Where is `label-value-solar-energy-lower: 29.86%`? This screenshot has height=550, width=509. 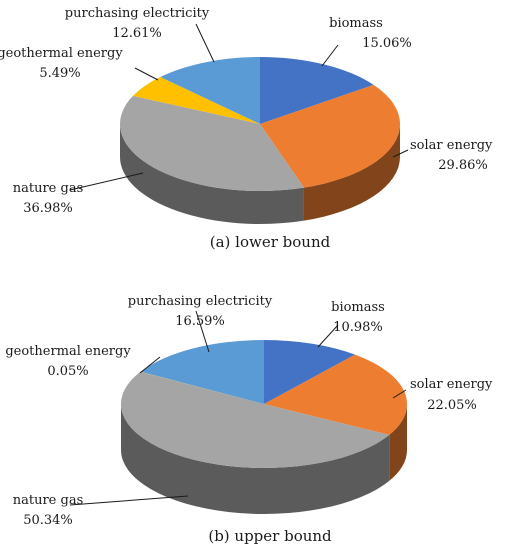 label-value-solar-energy-lower: 29.86% is located at coordinates (463, 165).